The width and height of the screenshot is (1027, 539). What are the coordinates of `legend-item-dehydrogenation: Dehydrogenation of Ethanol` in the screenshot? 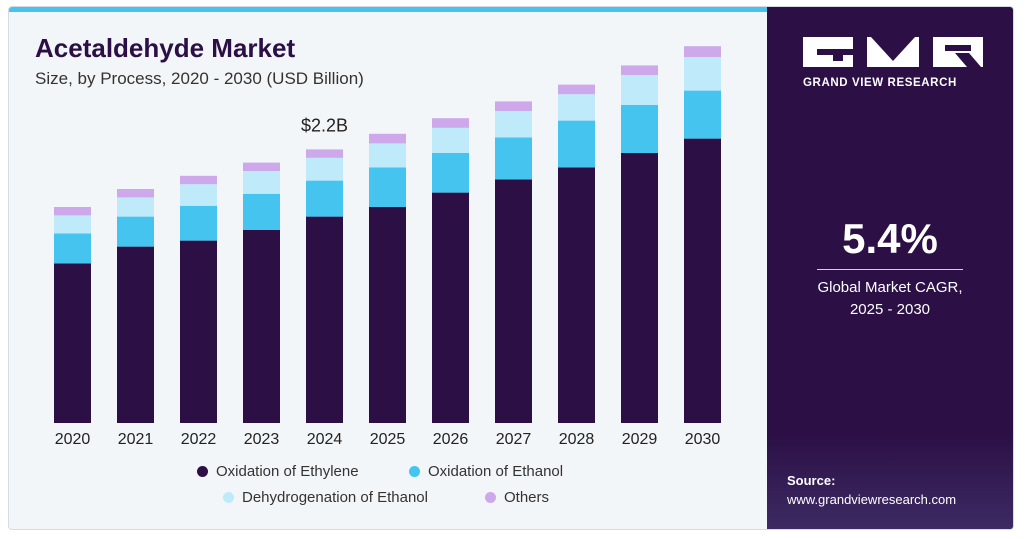 It's located at (325, 497).